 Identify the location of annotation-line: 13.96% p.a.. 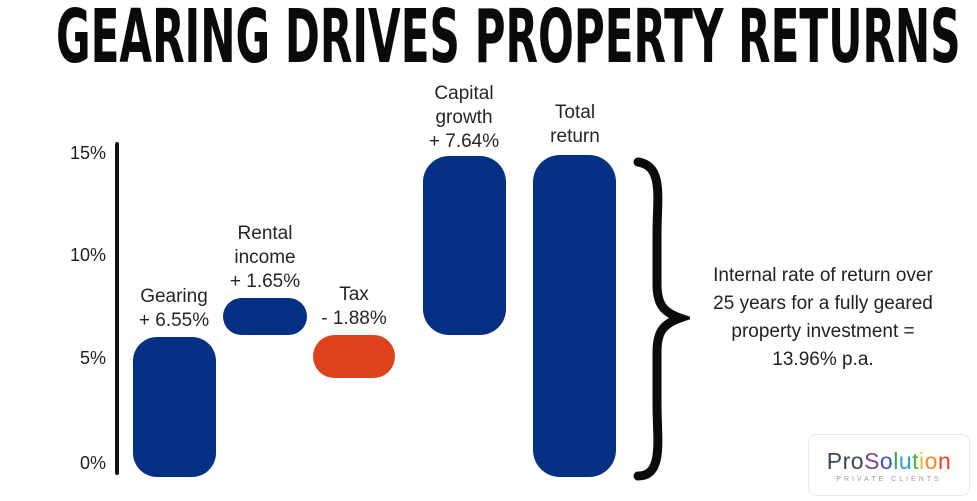
(823, 359).